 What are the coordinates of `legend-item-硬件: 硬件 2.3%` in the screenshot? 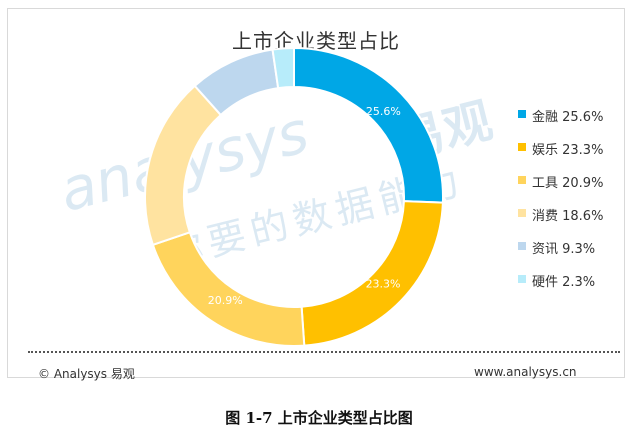 It's located at (560, 287).